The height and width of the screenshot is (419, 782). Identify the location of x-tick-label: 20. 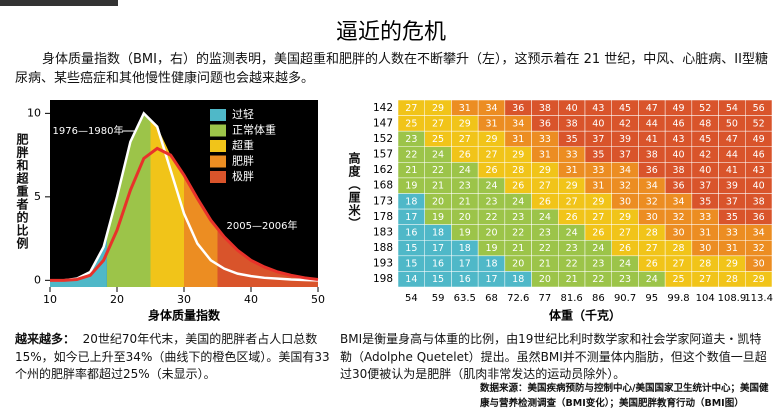
(117, 299).